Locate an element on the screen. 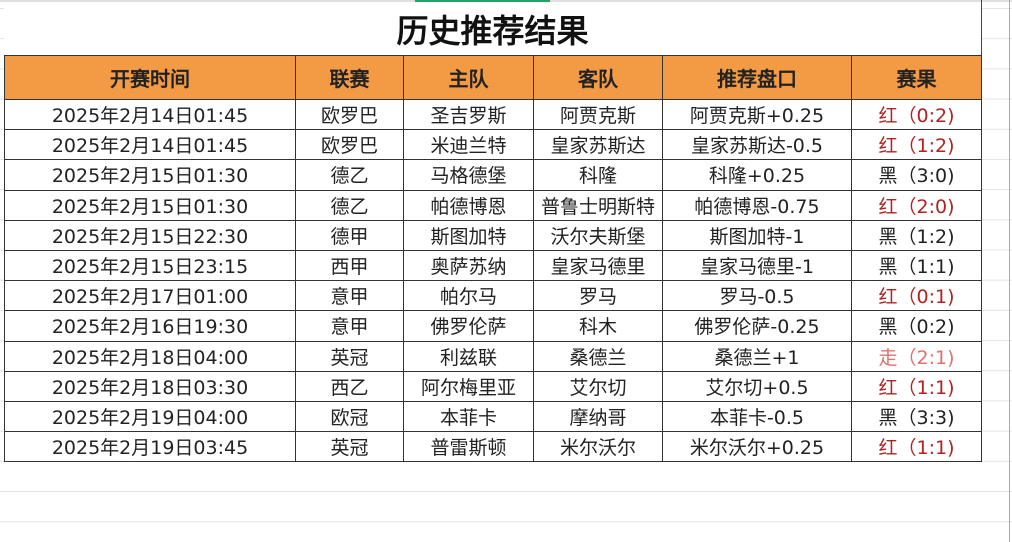 The image size is (1012, 542). table-row: 2025年2月16日19:30 意甲 佛罗伦萨 科木 佛罗伦萨-0.25 黑（0:2) is located at coordinates (493, 326).